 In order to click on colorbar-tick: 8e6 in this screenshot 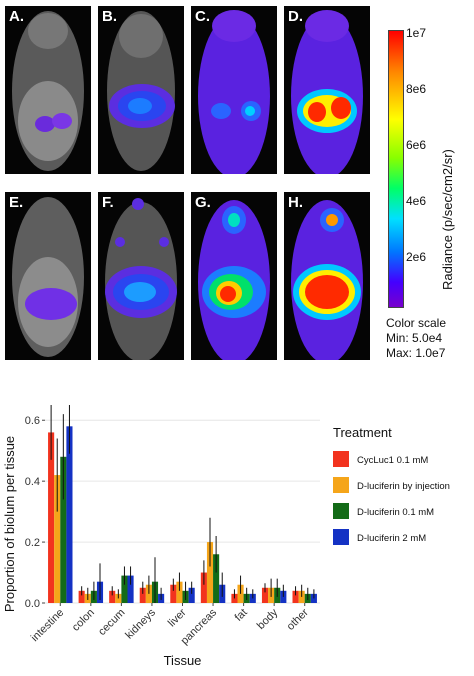, I will do `click(416, 89)`.